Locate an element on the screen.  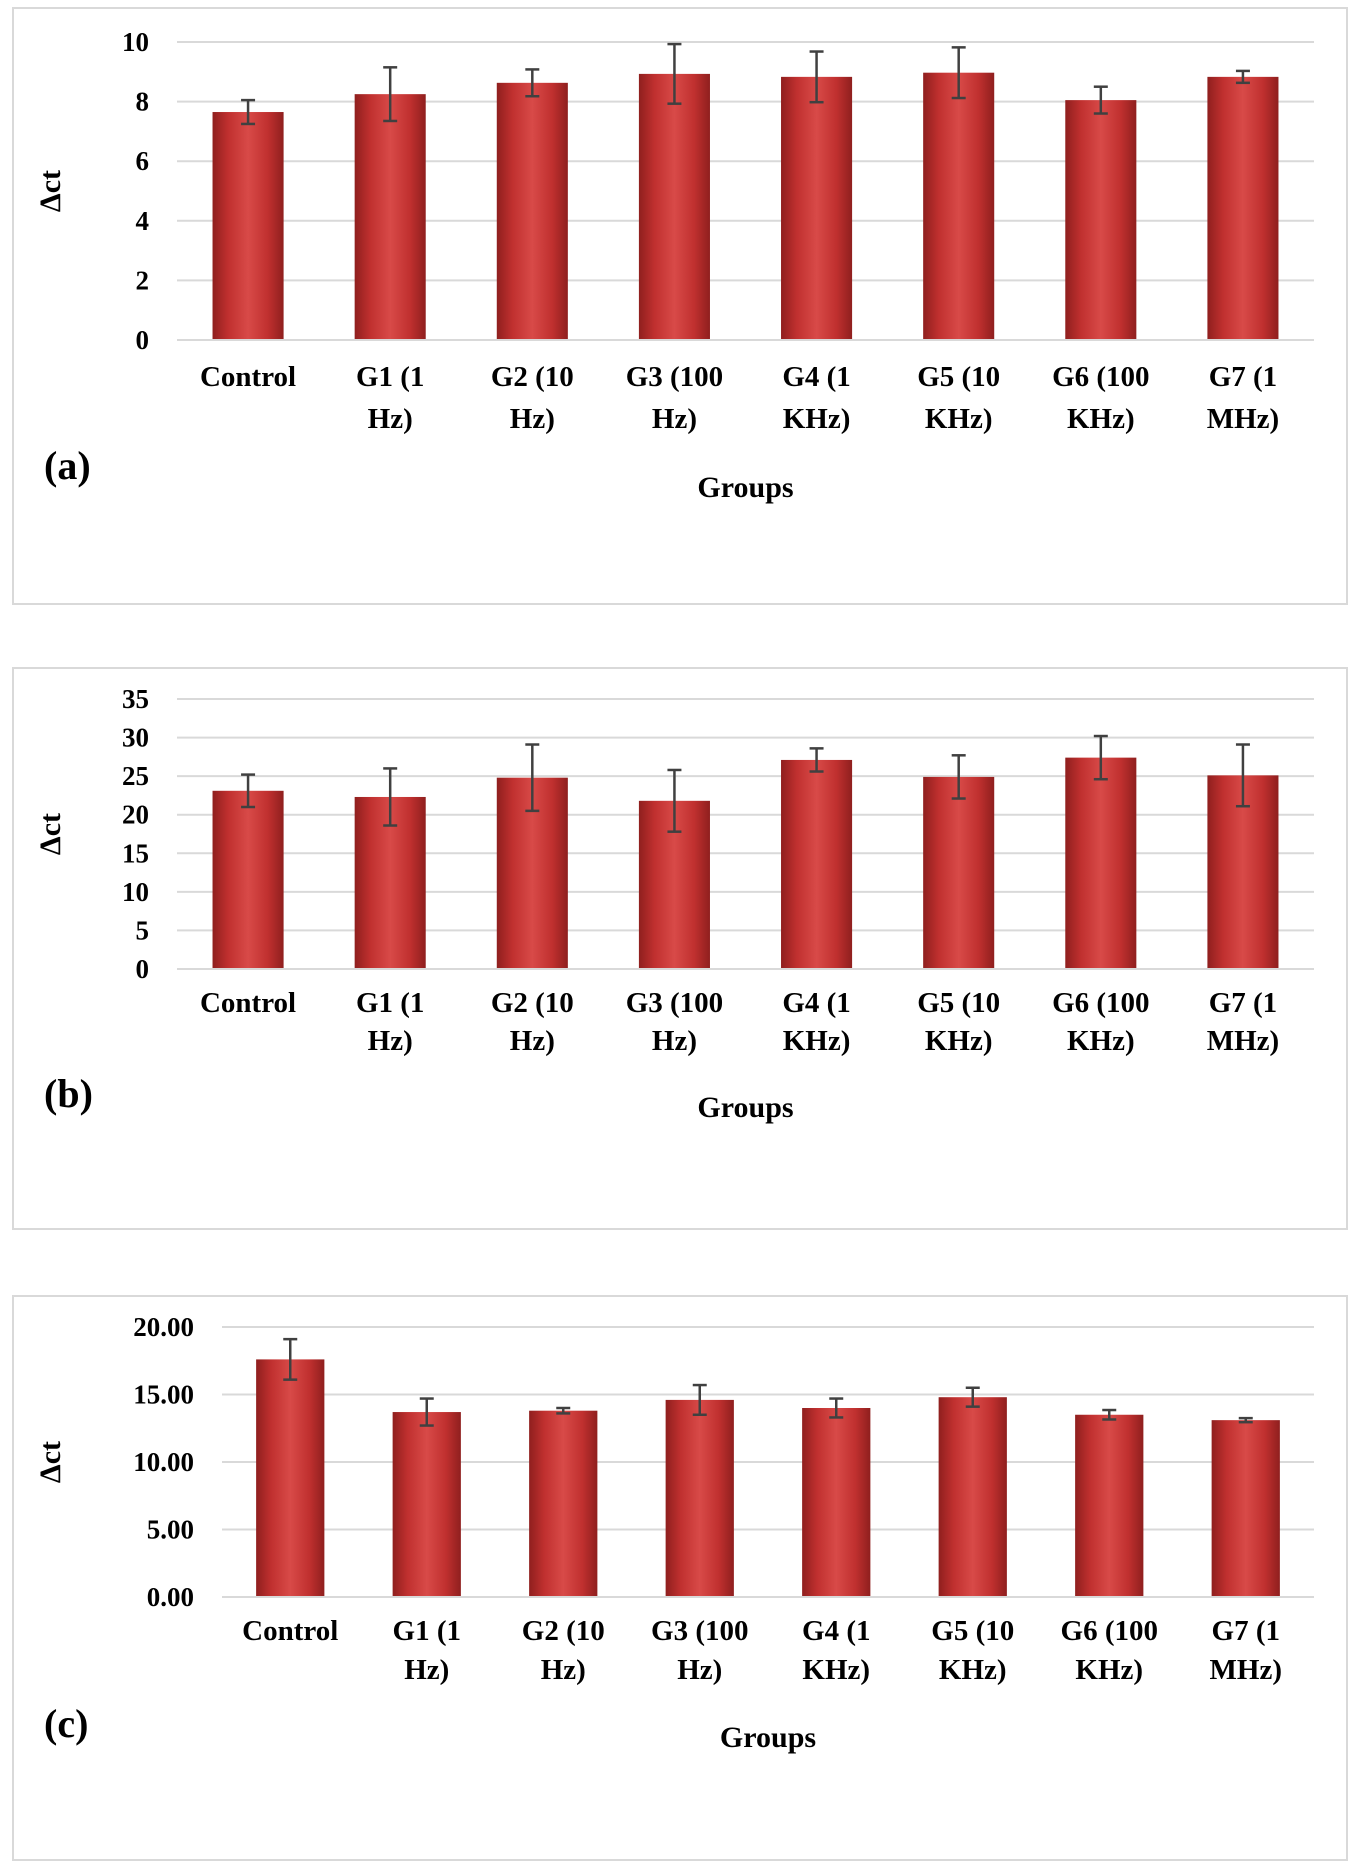
y-tick-label: 8 is located at coordinates (143, 102).